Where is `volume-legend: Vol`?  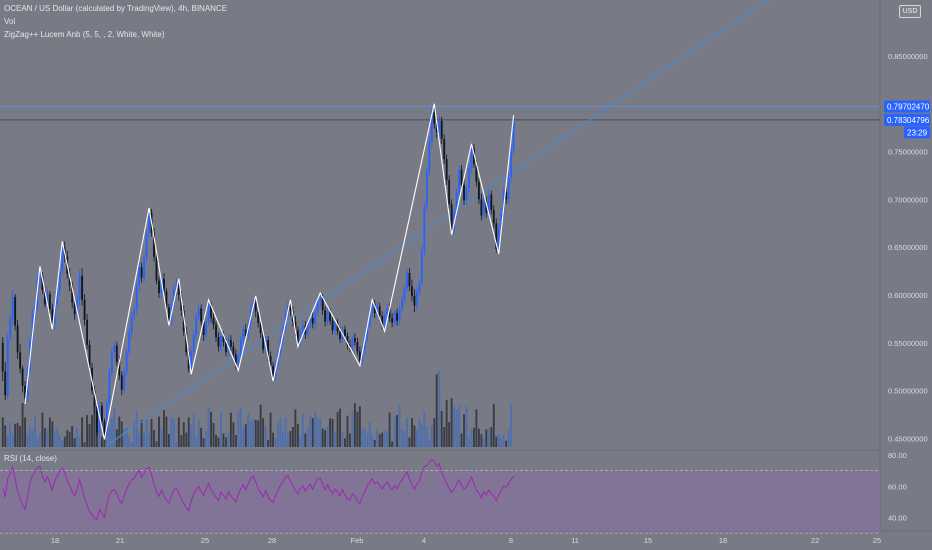 volume-legend: Vol is located at coordinates (10, 21).